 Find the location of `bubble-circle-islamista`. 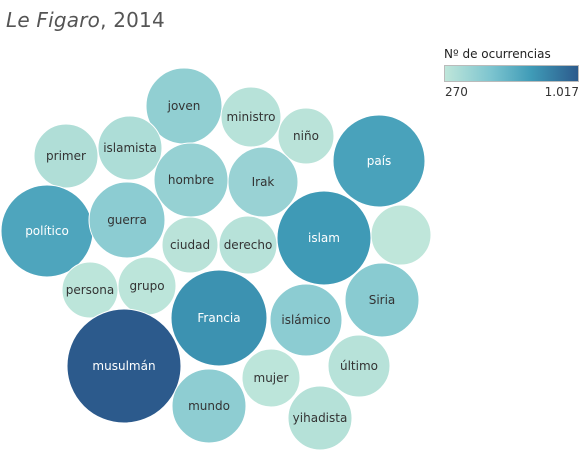

bubble-circle-islamista is located at coordinates (130, 148).